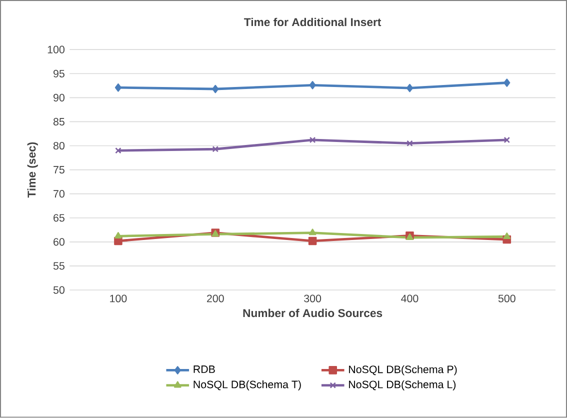 The image size is (567, 418). What do you see at coordinates (507, 298) in the screenshot?
I see `x-tick-label: 500` at bounding box center [507, 298].